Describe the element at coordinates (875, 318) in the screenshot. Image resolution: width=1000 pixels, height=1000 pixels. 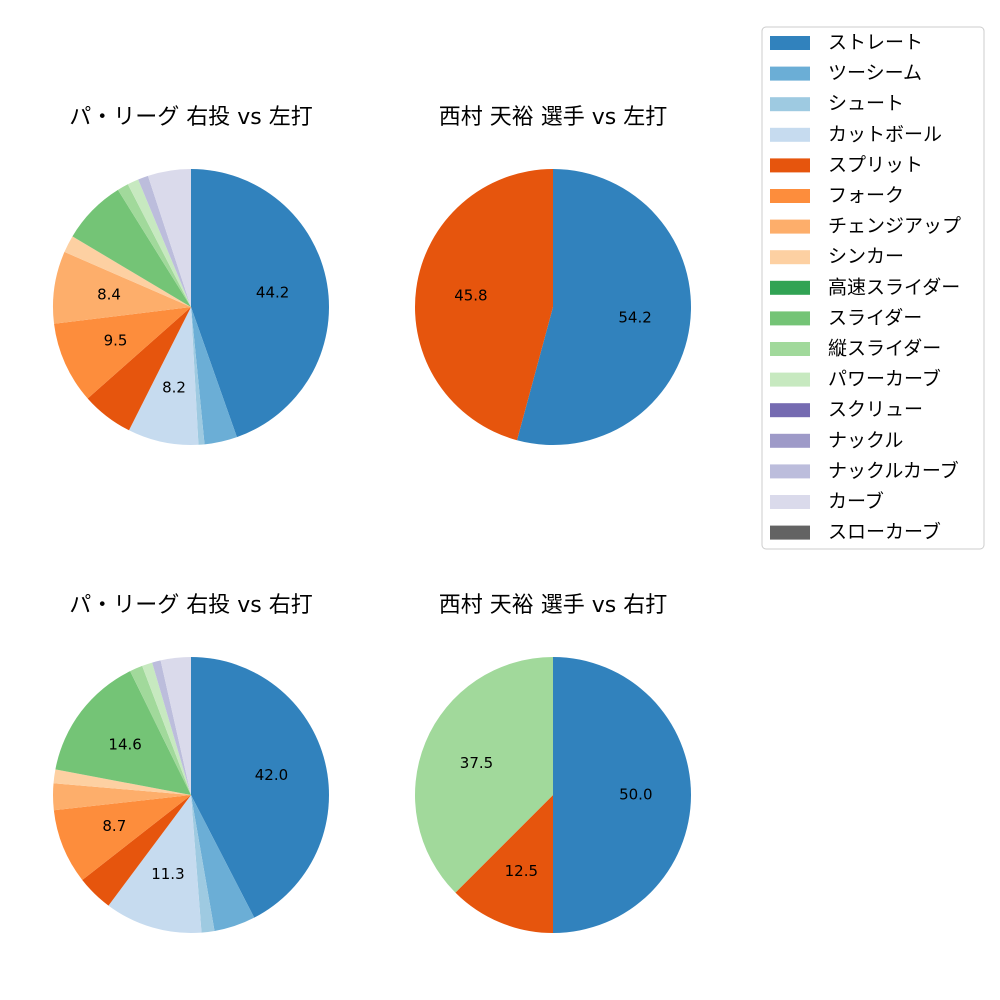
I see `legend-label: スライダー` at that location.